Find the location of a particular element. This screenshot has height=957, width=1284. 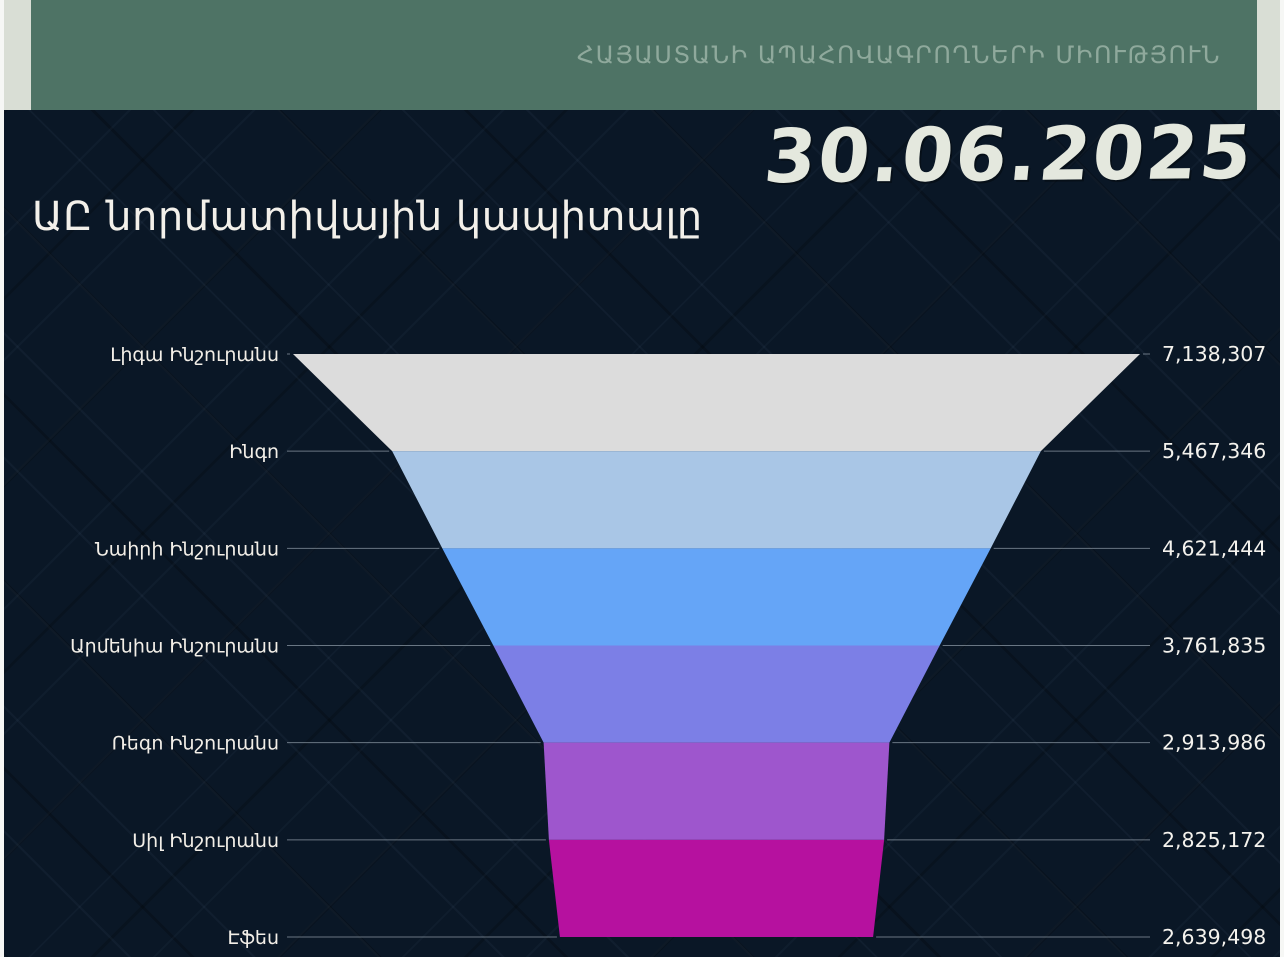

funnel-value-label: 2,825,172 is located at coordinates (1214, 840).